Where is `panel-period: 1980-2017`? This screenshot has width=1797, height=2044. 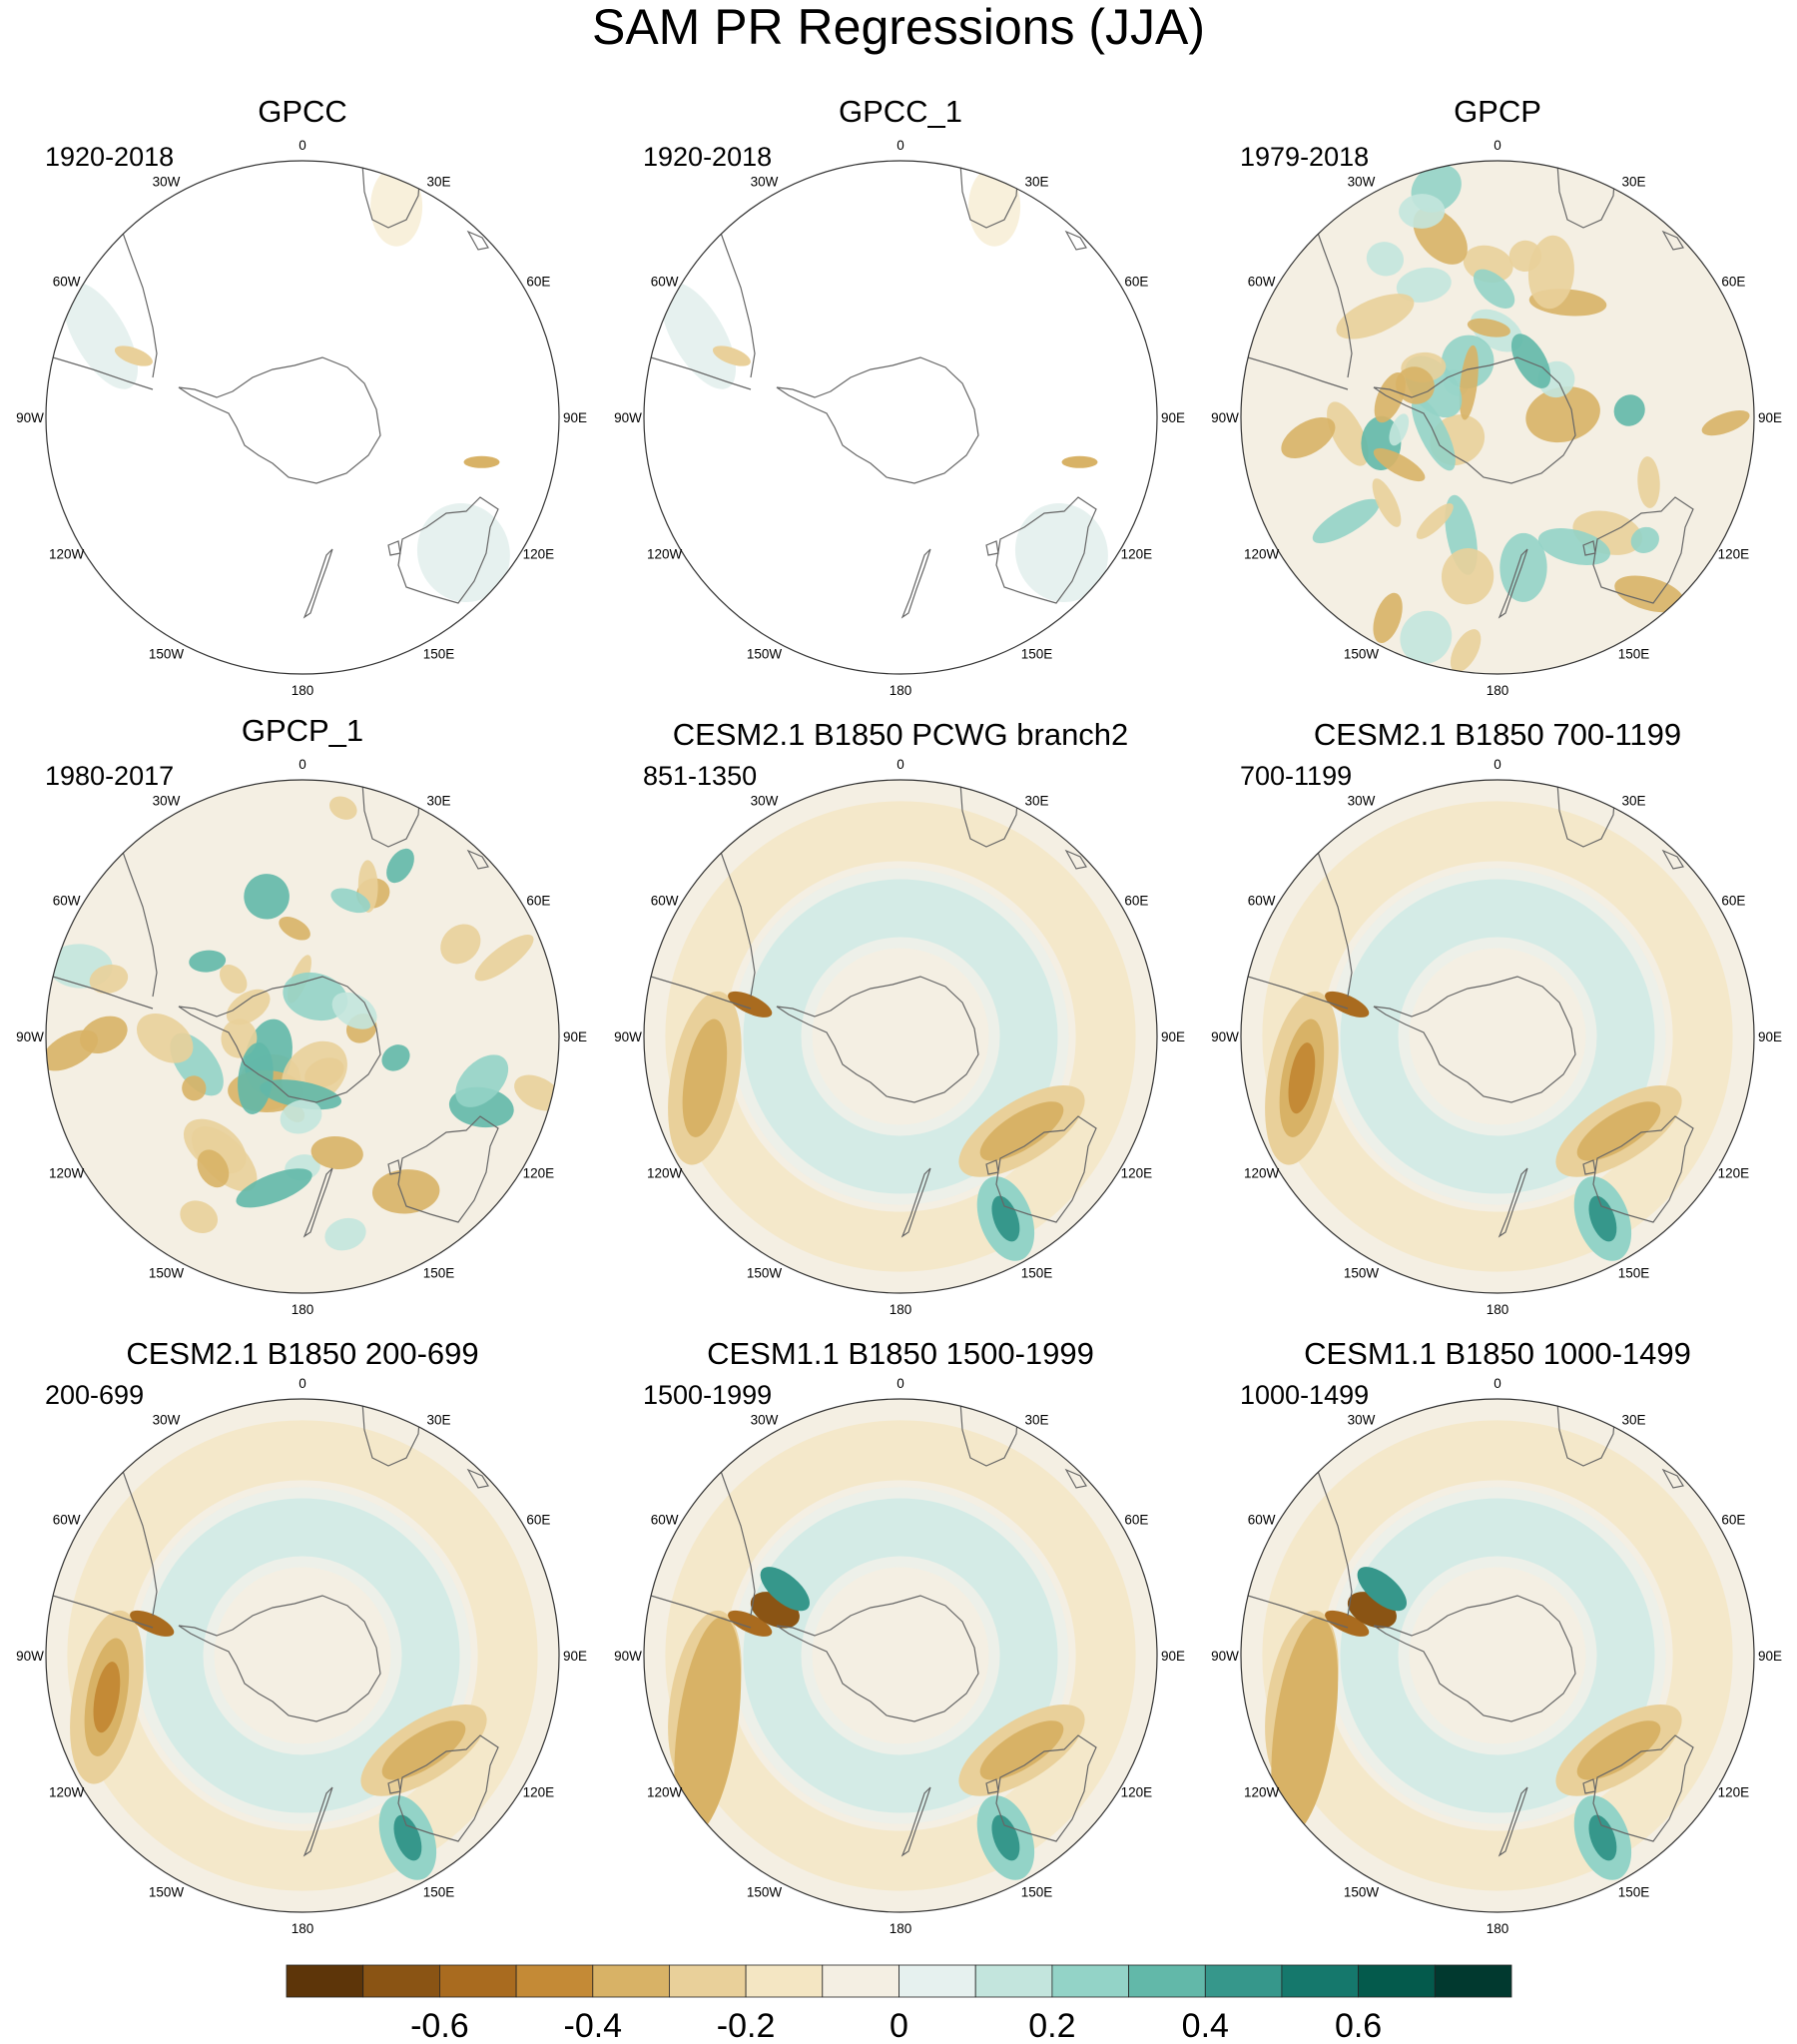 panel-period: 1980-2017 is located at coordinates (109, 776).